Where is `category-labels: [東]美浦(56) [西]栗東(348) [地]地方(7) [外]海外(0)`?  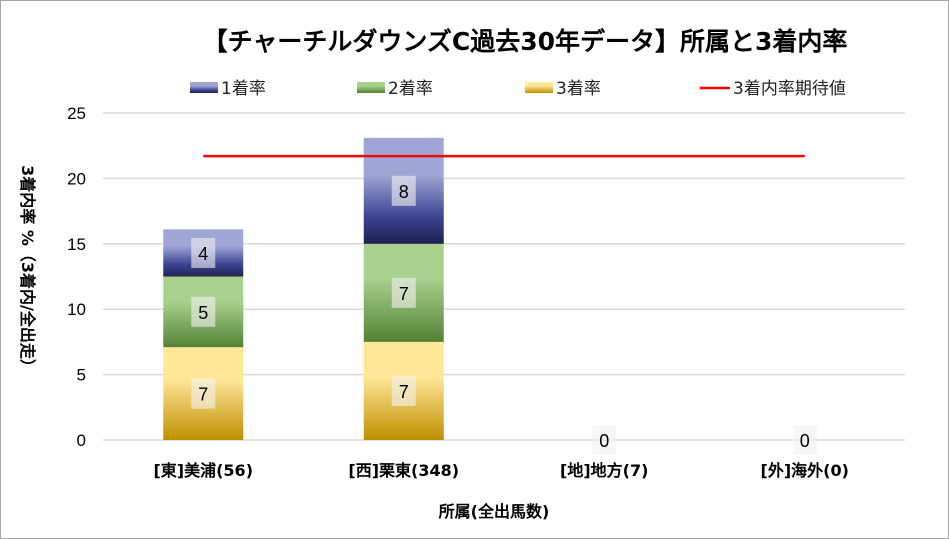 category-labels: [東]美浦(56) [西]栗東(348) [地]地方(7) [外]海外(0) is located at coordinates (500, 470).